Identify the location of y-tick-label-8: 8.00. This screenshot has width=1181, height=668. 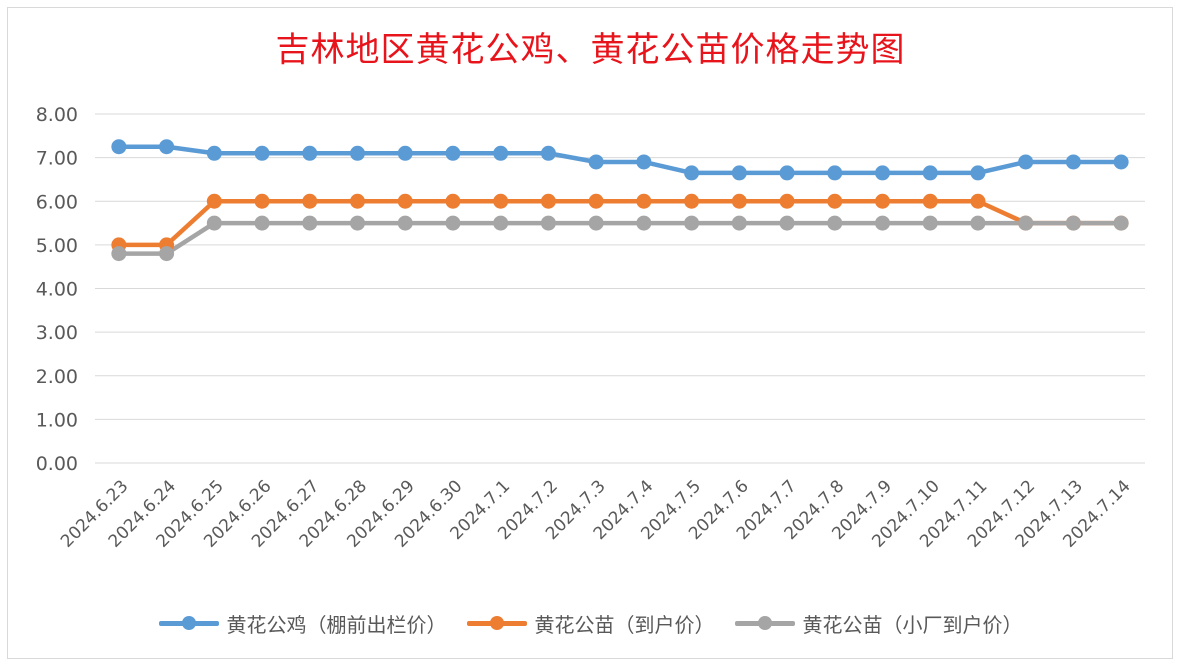
(57, 115).